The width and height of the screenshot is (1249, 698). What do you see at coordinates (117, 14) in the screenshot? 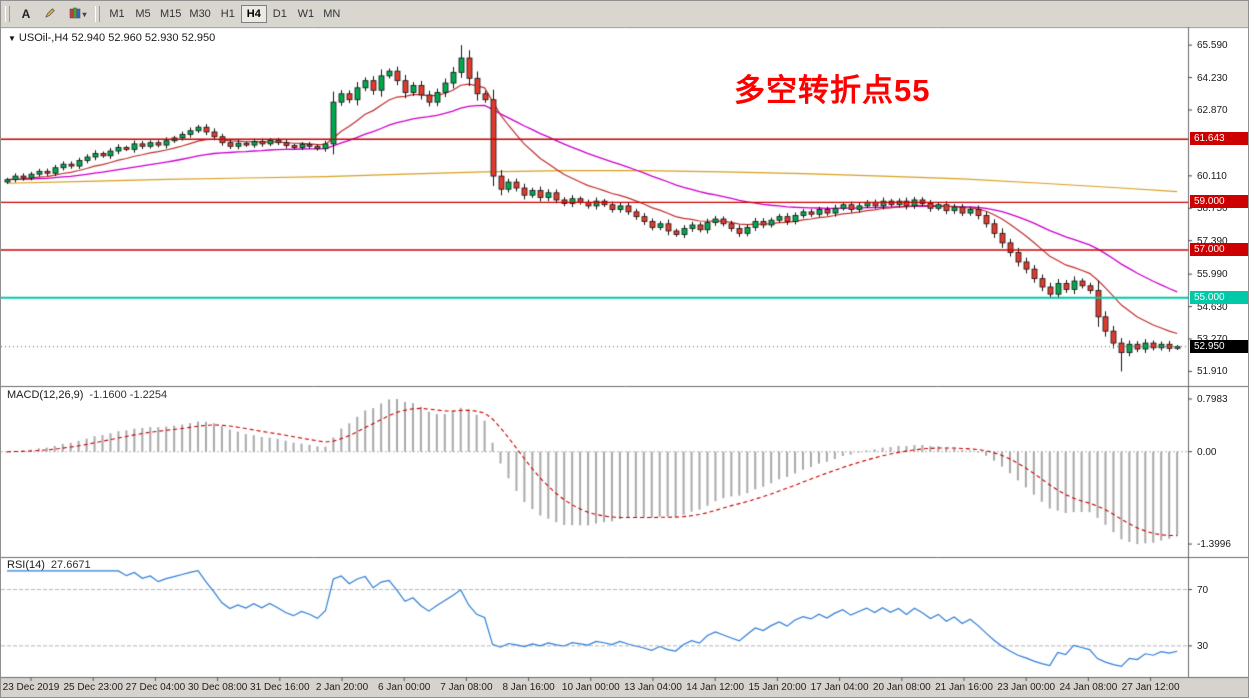
I see `timeframe-m1-button: M1` at bounding box center [117, 14].